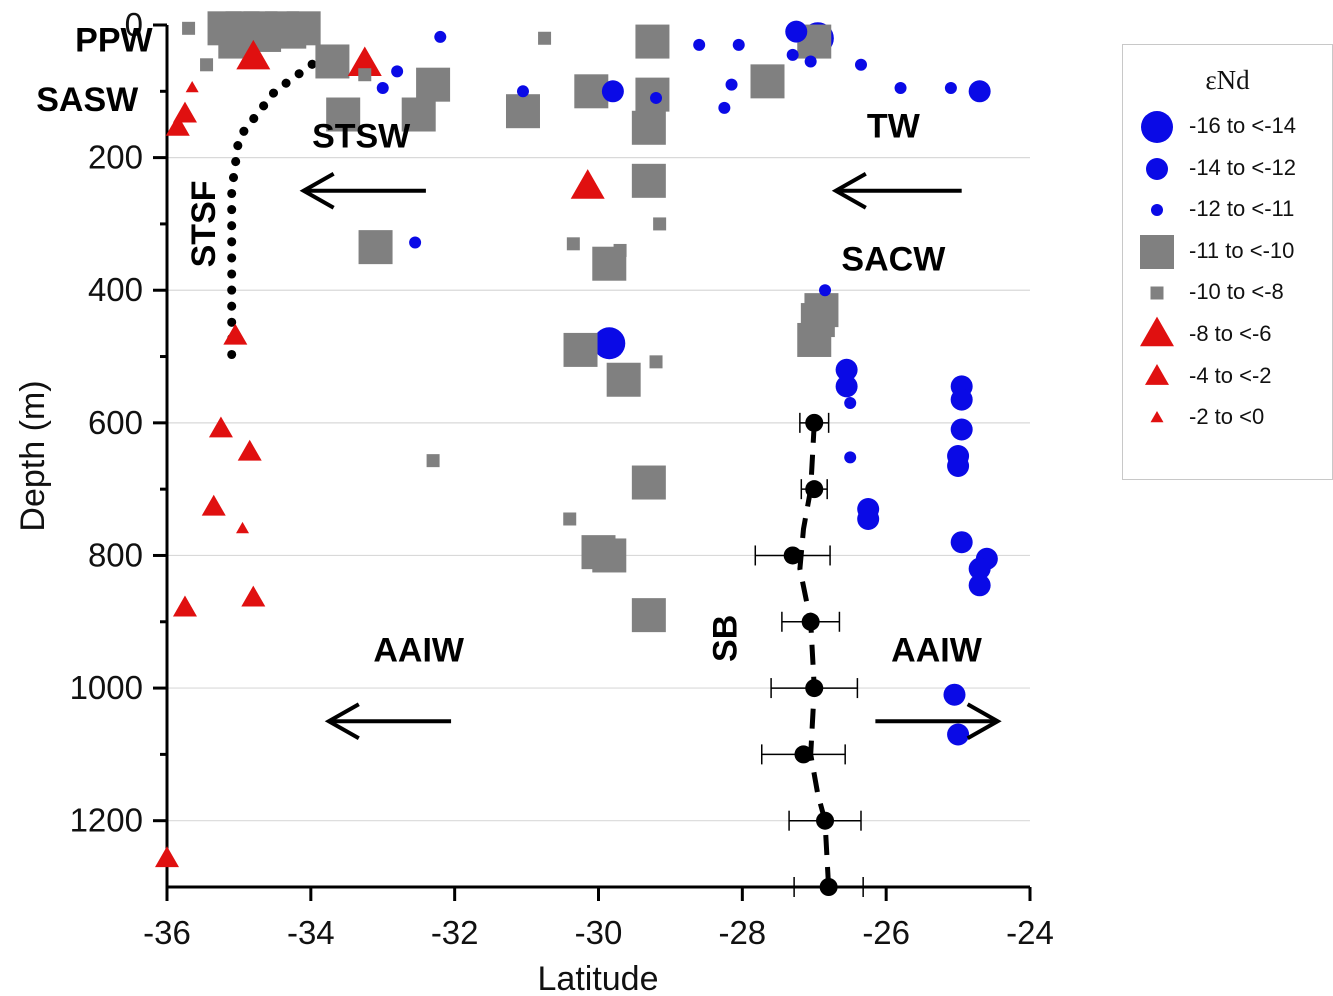 This screenshot has height=996, width=1333. What do you see at coordinates (419, 651) in the screenshot?
I see `water-mass-label: AAIW` at bounding box center [419, 651].